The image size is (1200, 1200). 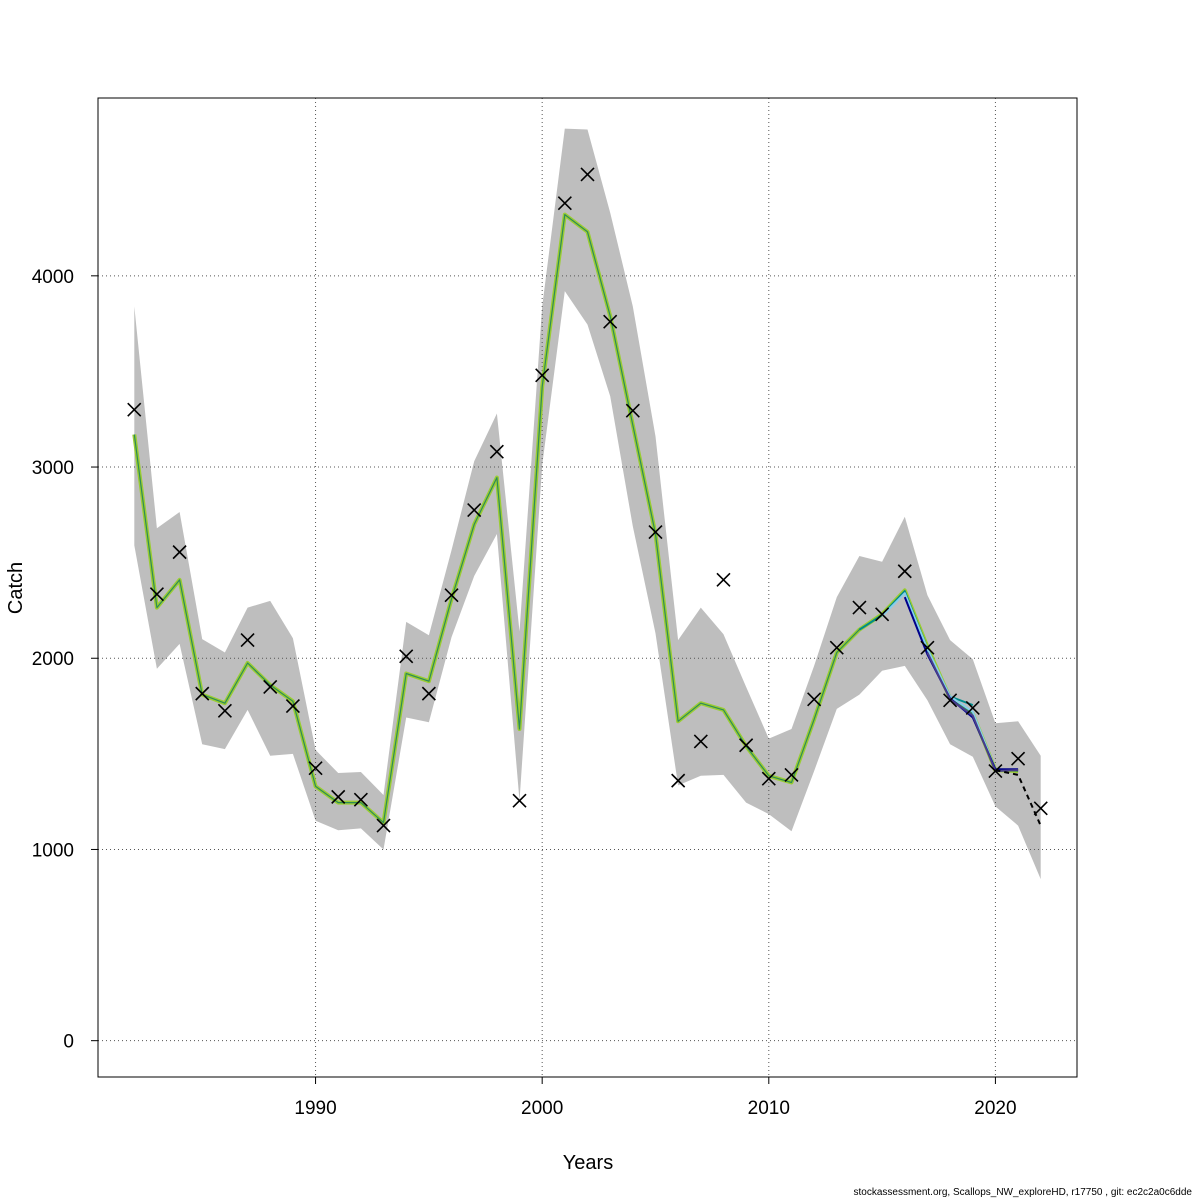 I want to click on x-tick-label: 2020, so click(x=995, y=1108).